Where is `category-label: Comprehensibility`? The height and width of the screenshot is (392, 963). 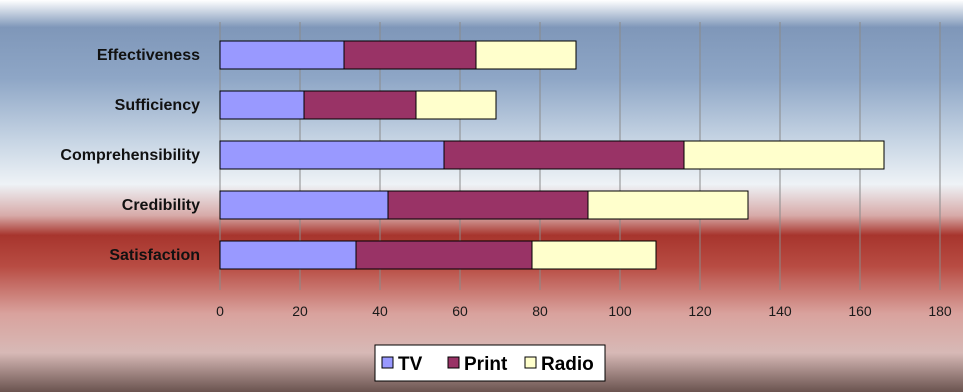
category-label: Comprehensibility is located at coordinates (130, 155).